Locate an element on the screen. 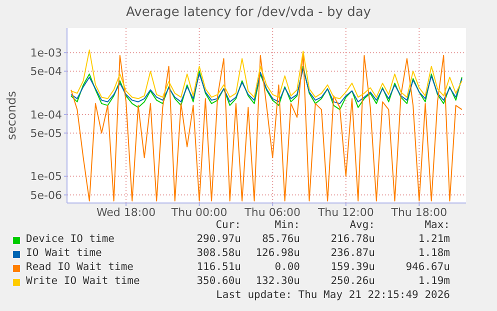 This screenshot has height=311, width=497. text: 1.18m is located at coordinates (434, 253).